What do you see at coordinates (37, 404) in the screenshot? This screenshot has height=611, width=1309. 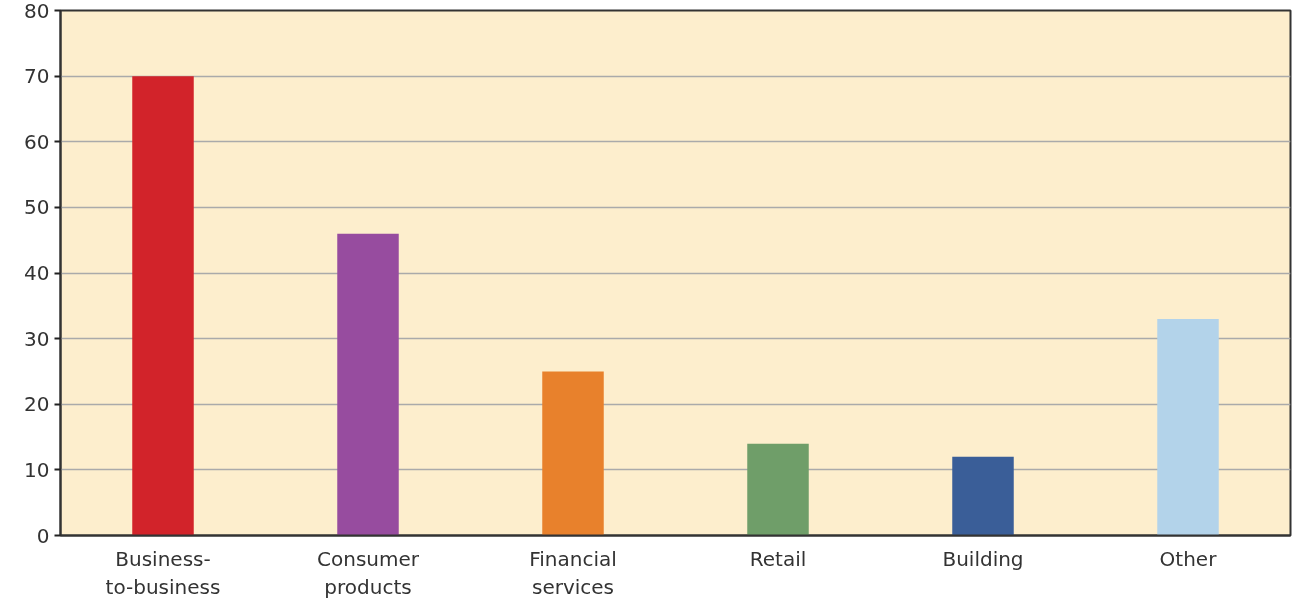 I see `y-tick-label: 20` at bounding box center [37, 404].